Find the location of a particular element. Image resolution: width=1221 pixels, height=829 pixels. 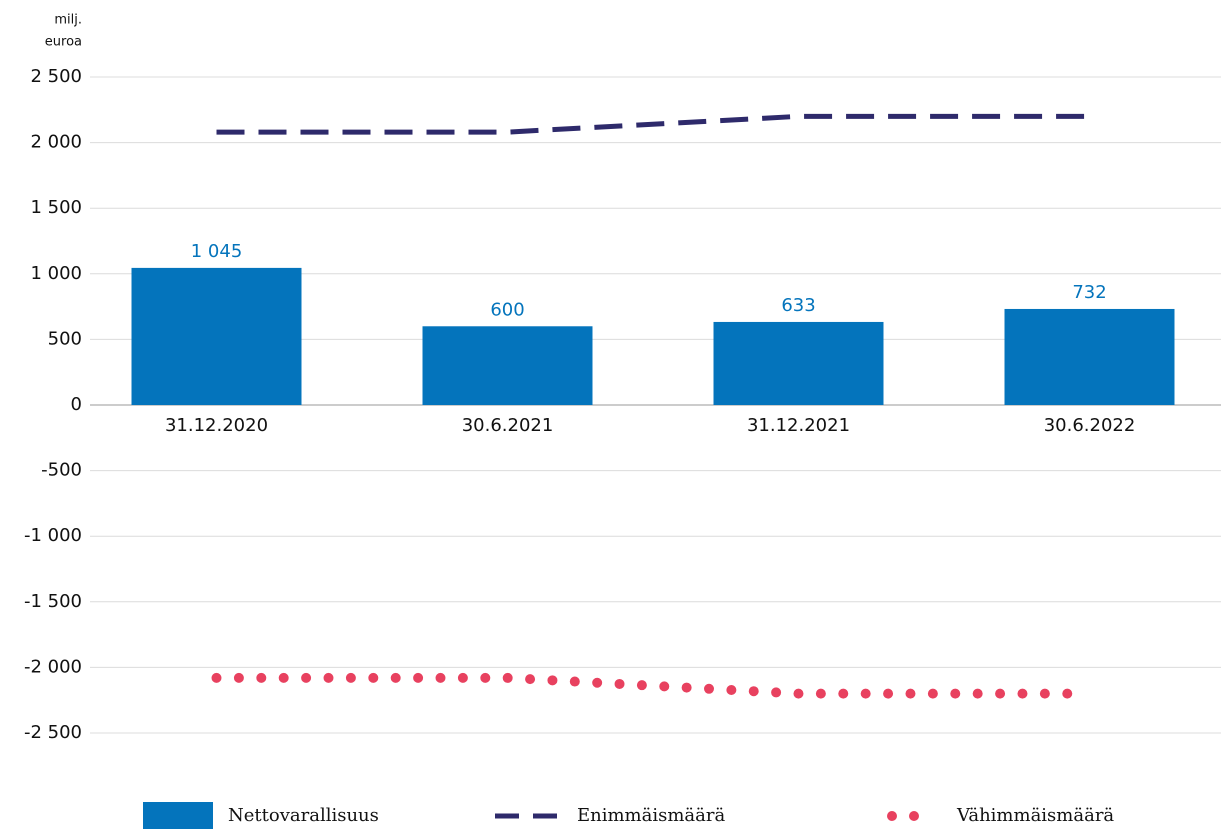

value-label: 732 is located at coordinates (1089, 292).